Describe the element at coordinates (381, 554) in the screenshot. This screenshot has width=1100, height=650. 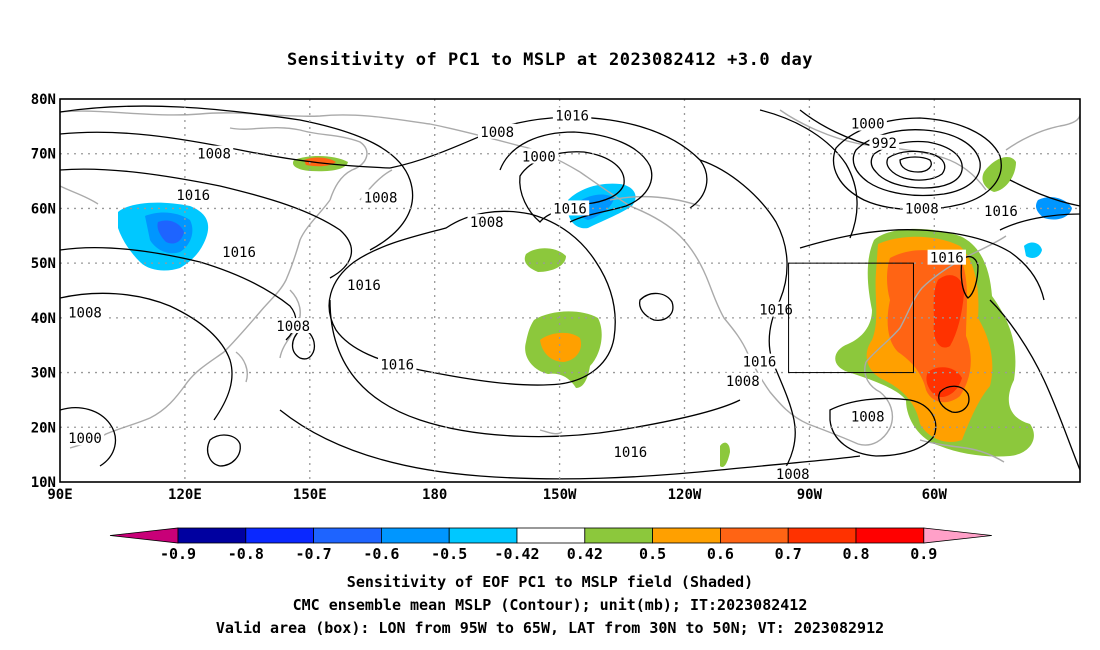
I see `colorbar-label: -0.6` at that location.